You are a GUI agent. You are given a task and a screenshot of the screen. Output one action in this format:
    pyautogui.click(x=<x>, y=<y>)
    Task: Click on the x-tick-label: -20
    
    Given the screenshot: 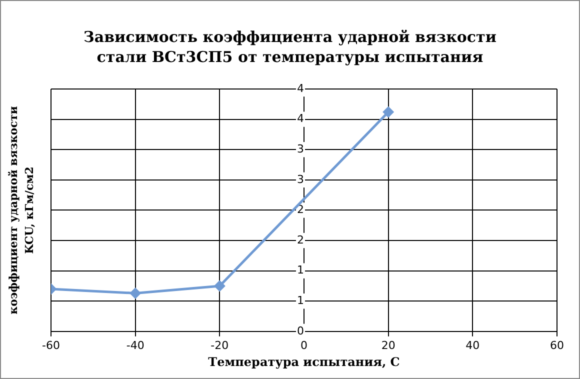 What is the action you would take?
    pyautogui.click(x=219, y=345)
    